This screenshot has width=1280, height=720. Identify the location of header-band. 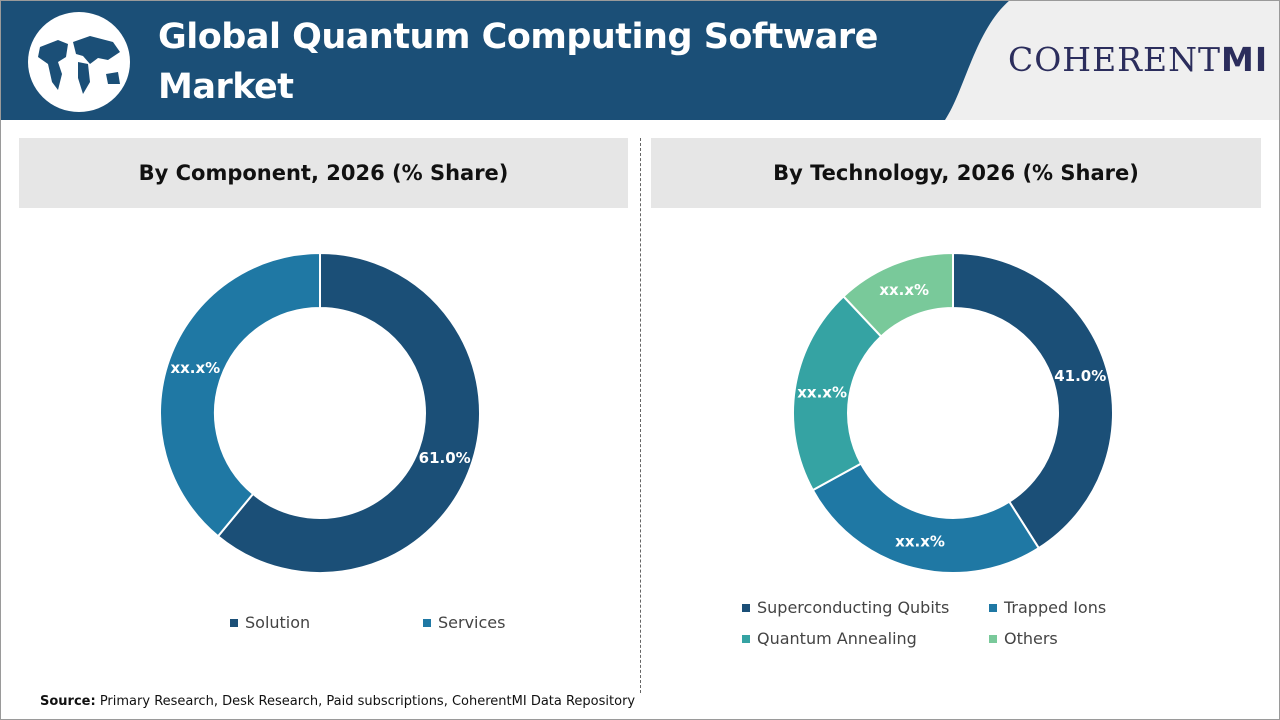
(505, 60).